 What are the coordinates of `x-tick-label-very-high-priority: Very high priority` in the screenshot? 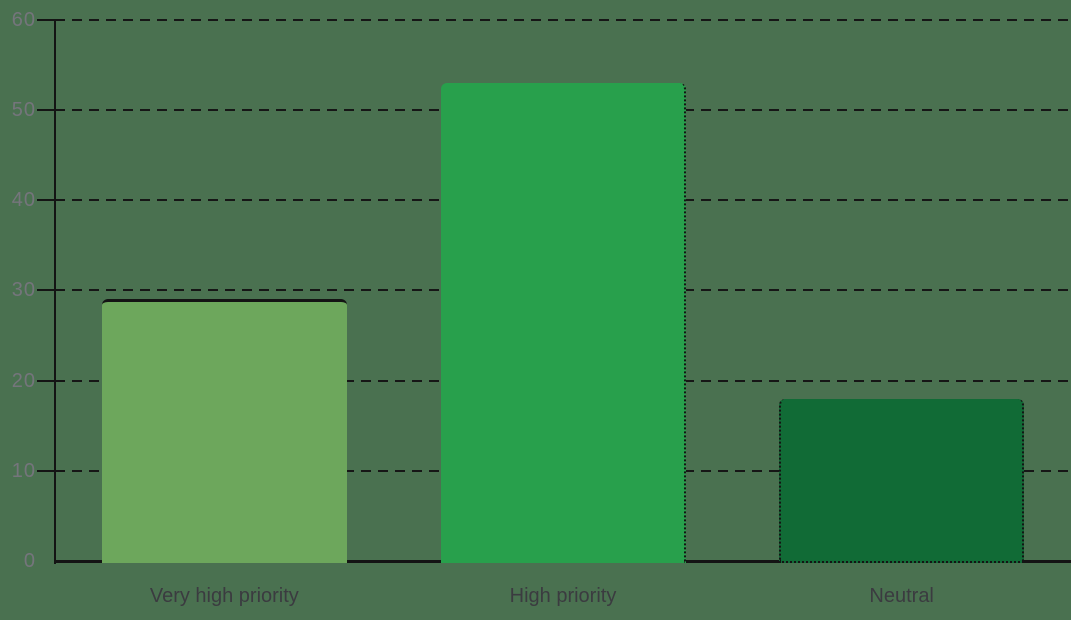 It's located at (224, 596).